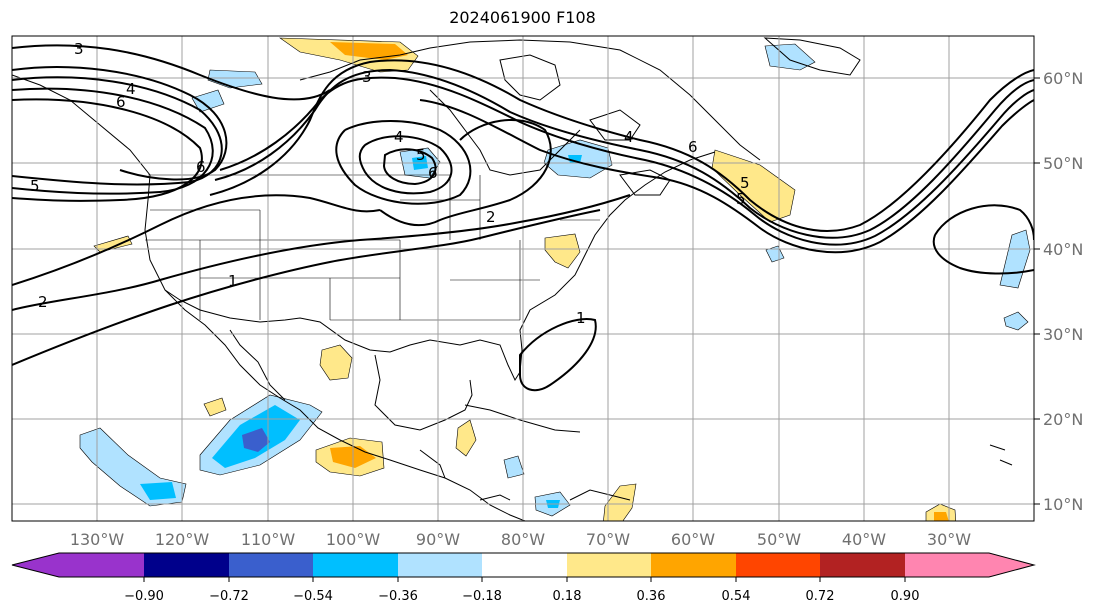 This screenshot has height=615, width=1105. What do you see at coordinates (736, 596) in the screenshot?
I see `colorbar-label: 0.54` at bounding box center [736, 596].